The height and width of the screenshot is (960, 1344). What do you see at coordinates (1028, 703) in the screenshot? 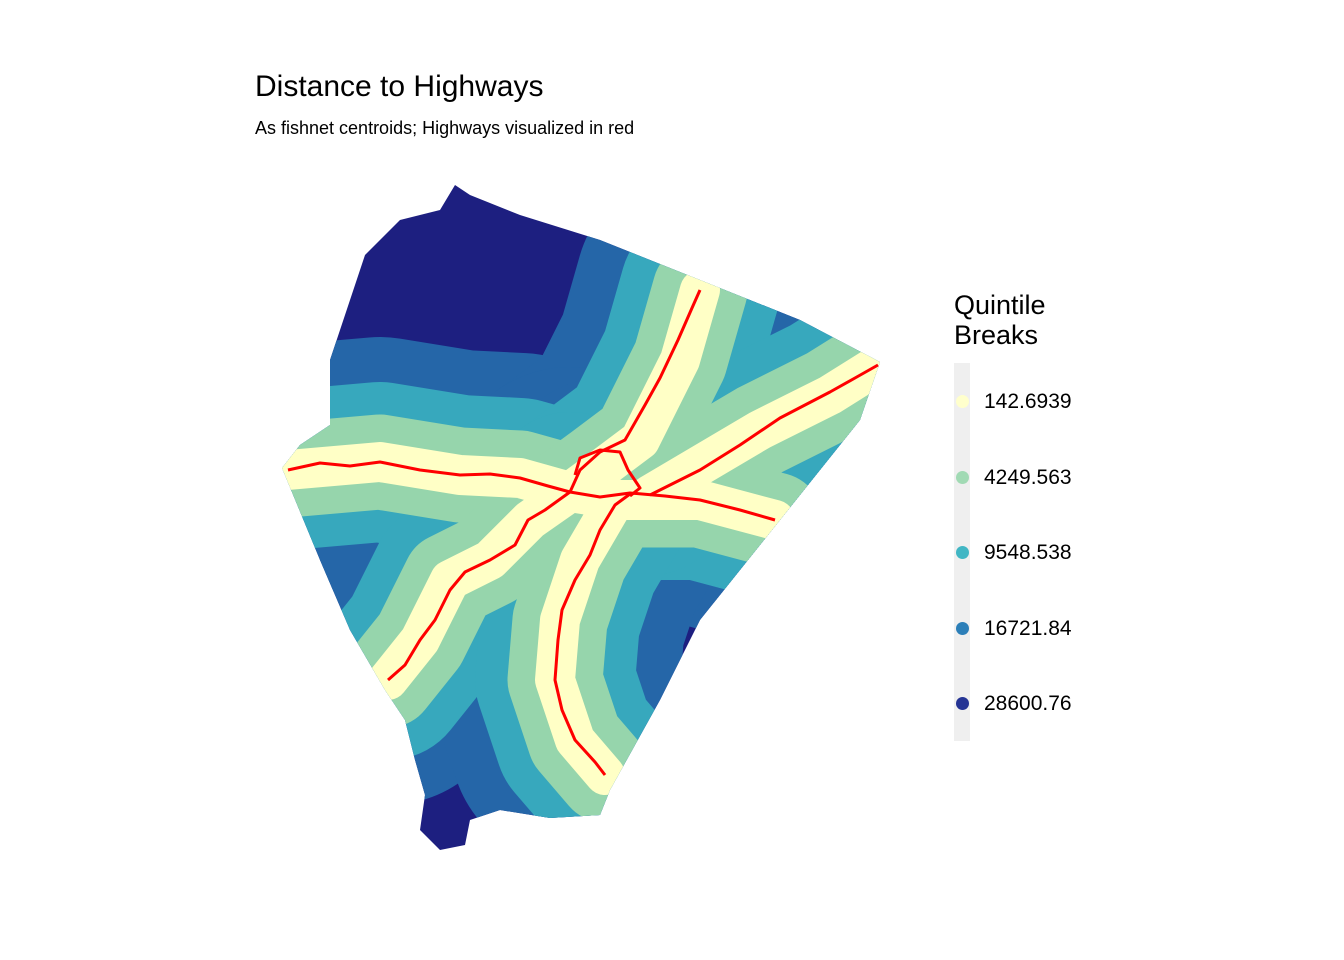
I see `legend-label: 28600.76` at bounding box center [1028, 703].